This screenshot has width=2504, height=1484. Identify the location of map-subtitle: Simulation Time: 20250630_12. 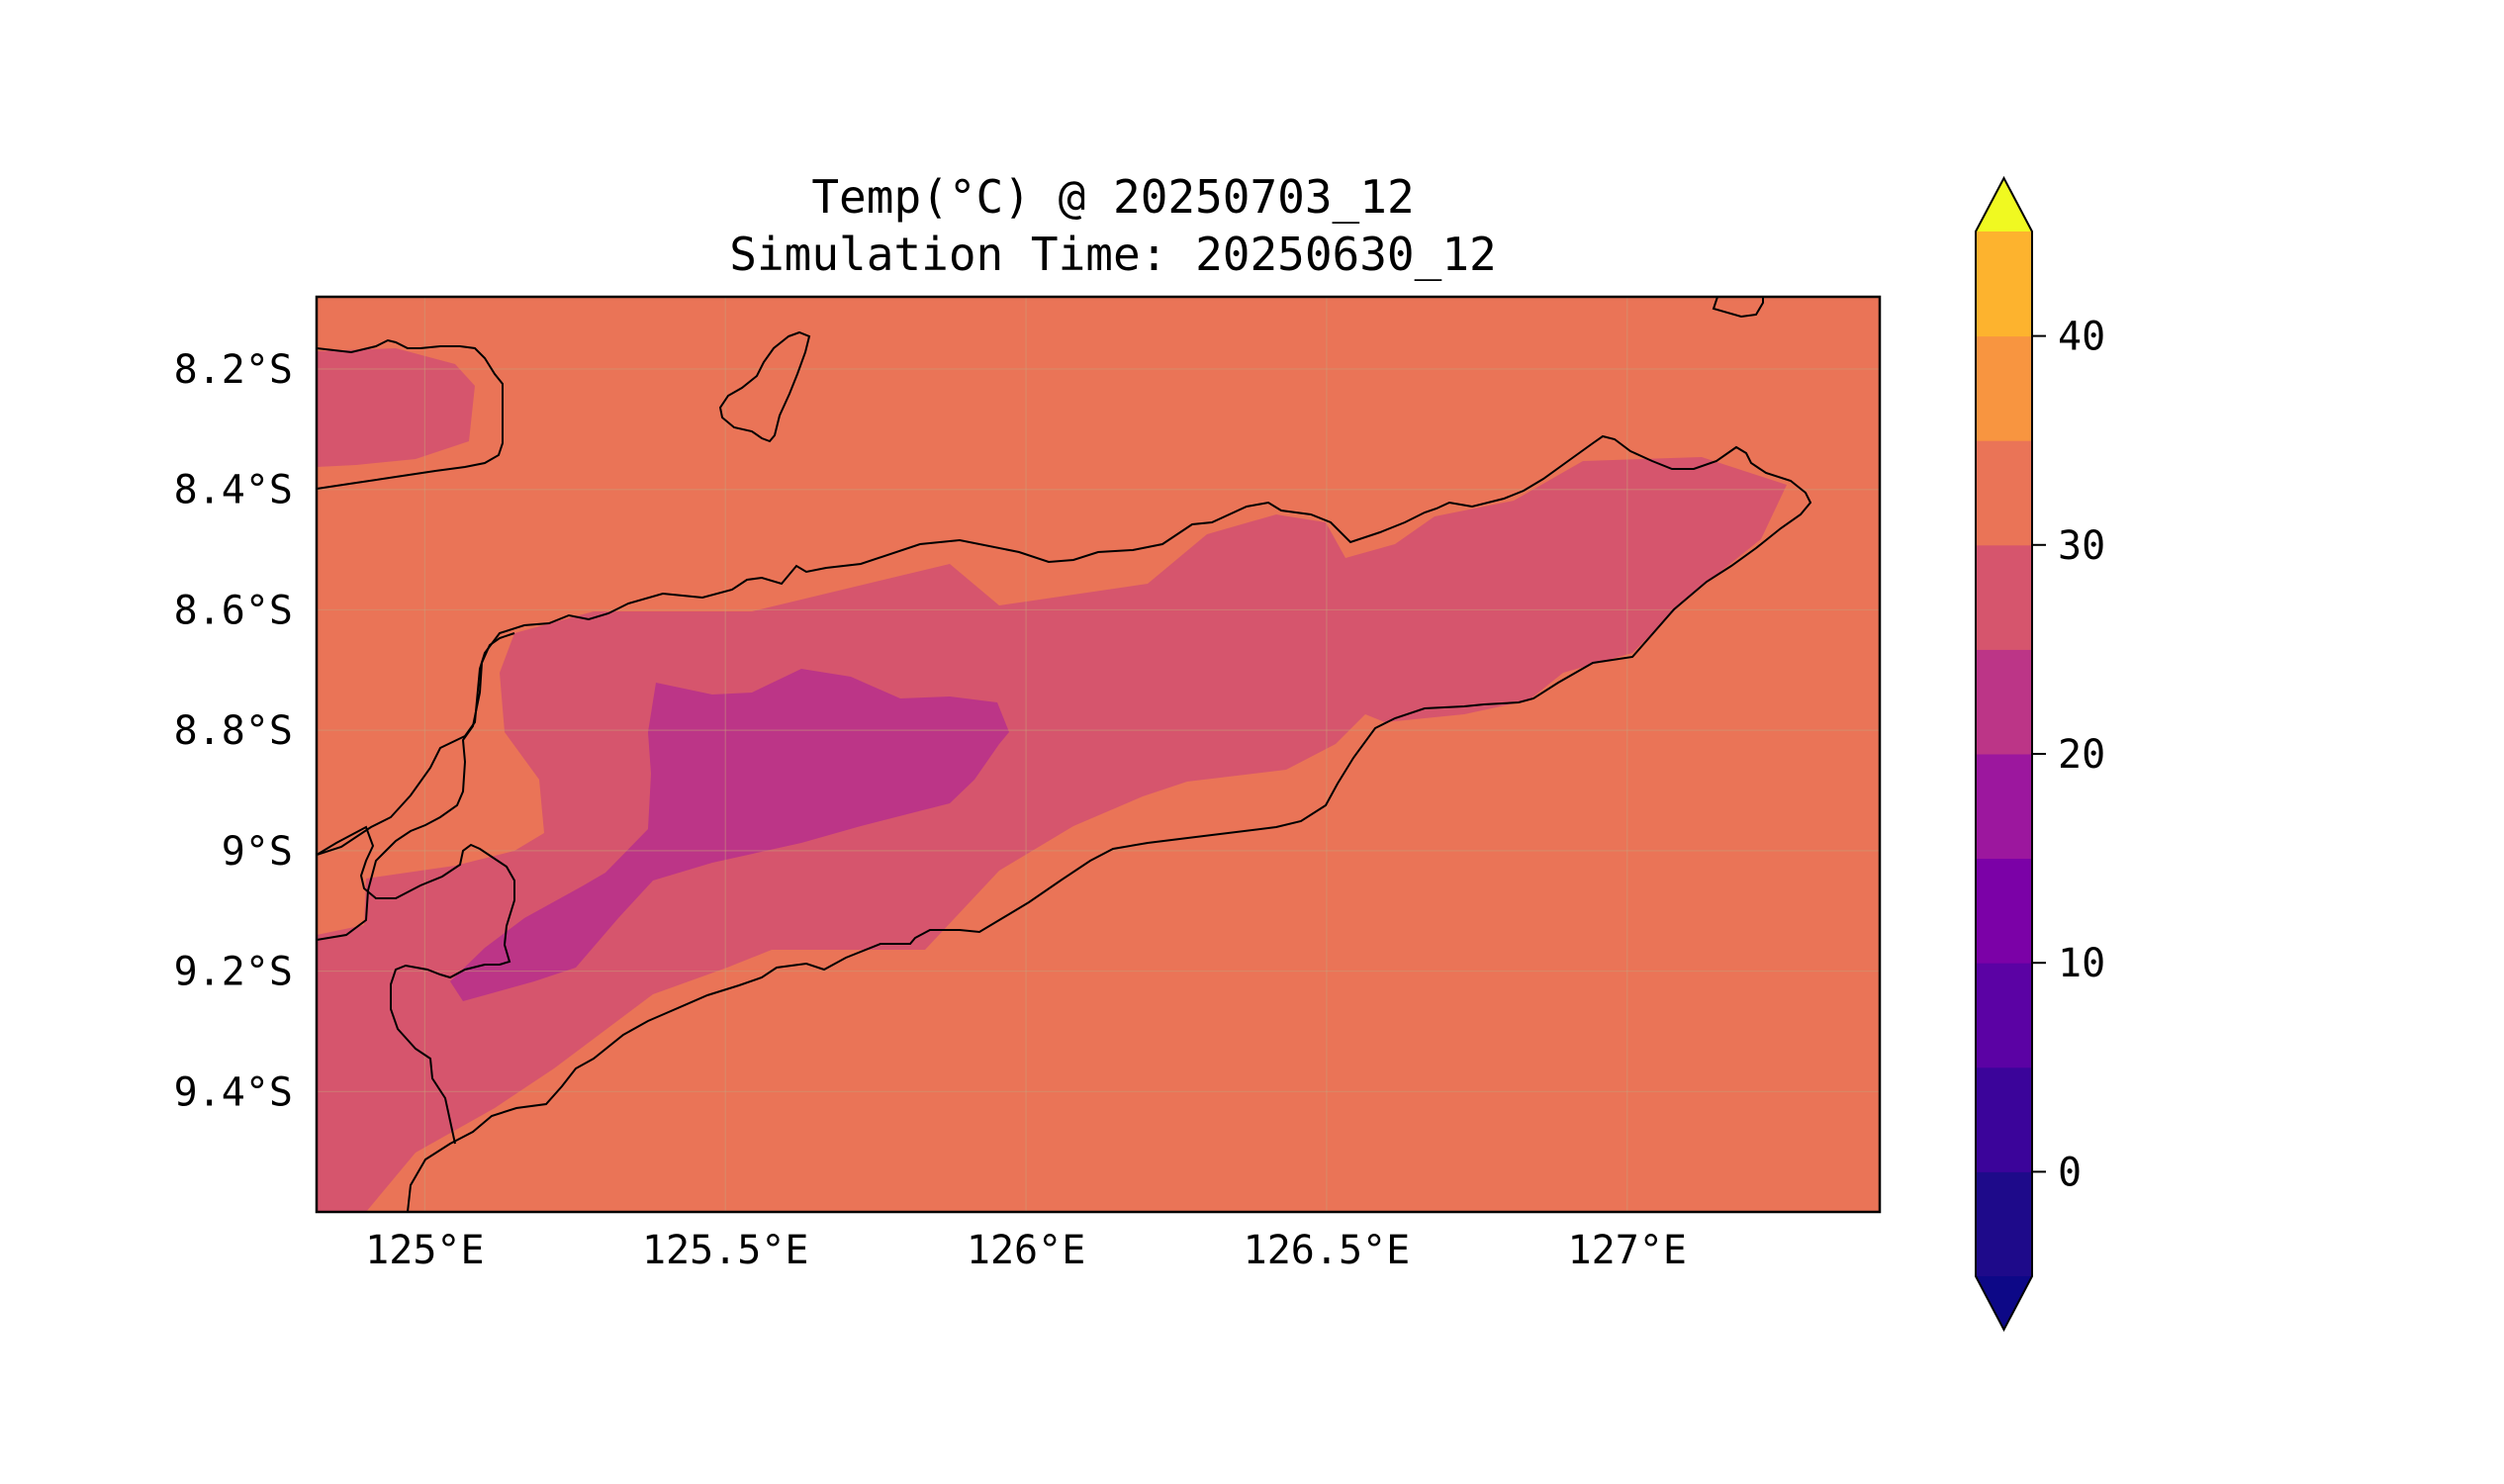
(1113, 254).